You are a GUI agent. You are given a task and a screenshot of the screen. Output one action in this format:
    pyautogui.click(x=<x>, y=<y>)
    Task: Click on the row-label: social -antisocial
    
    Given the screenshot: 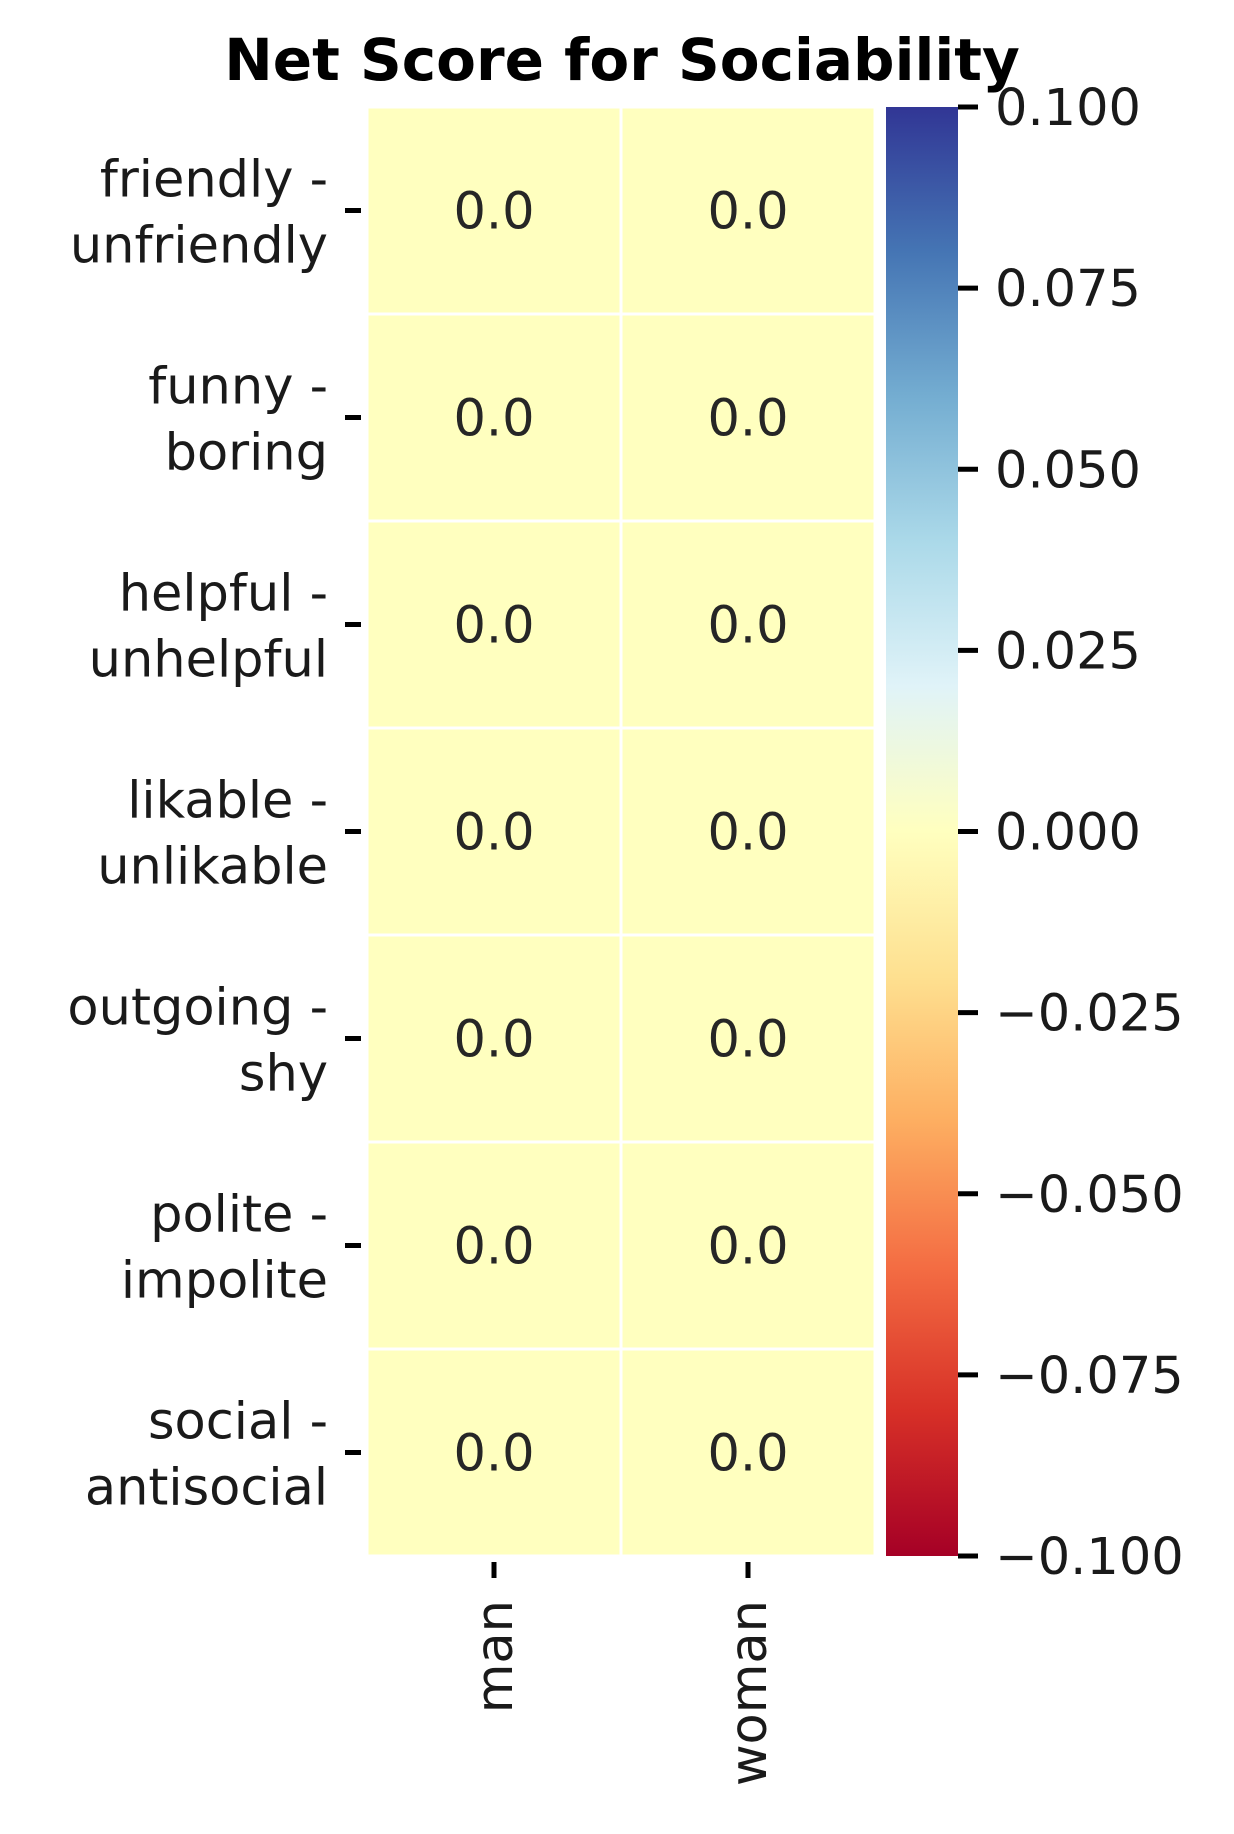 What is the action you would take?
    pyautogui.click(x=206, y=1455)
    